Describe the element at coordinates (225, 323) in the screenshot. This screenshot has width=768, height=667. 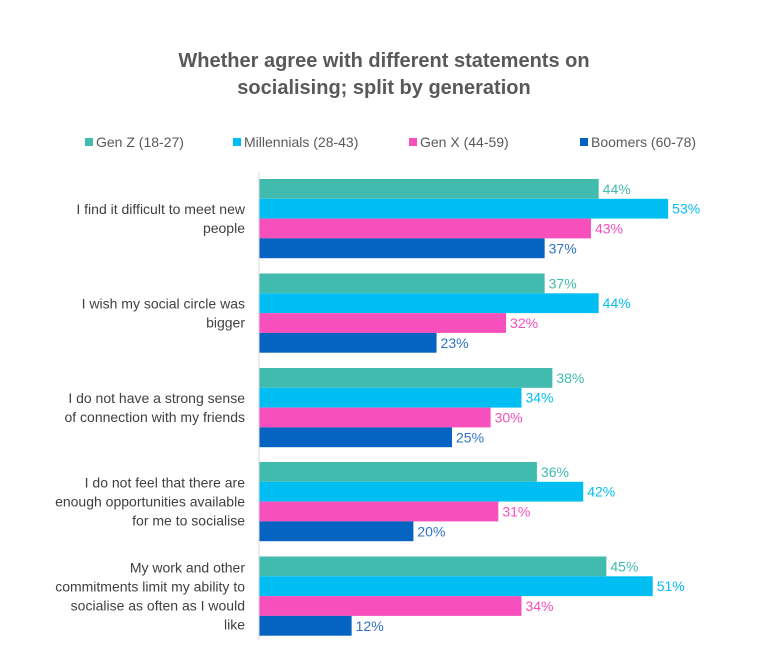
I see `category-label: bigger` at that location.